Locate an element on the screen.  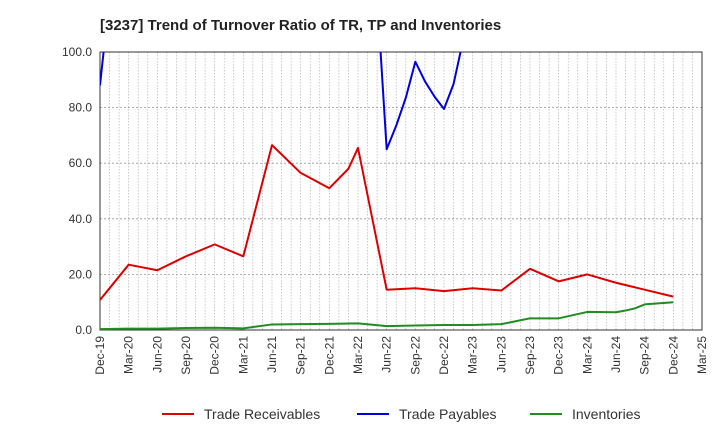
x-tick-label: Dec-24 is located at coordinates (673, 355).